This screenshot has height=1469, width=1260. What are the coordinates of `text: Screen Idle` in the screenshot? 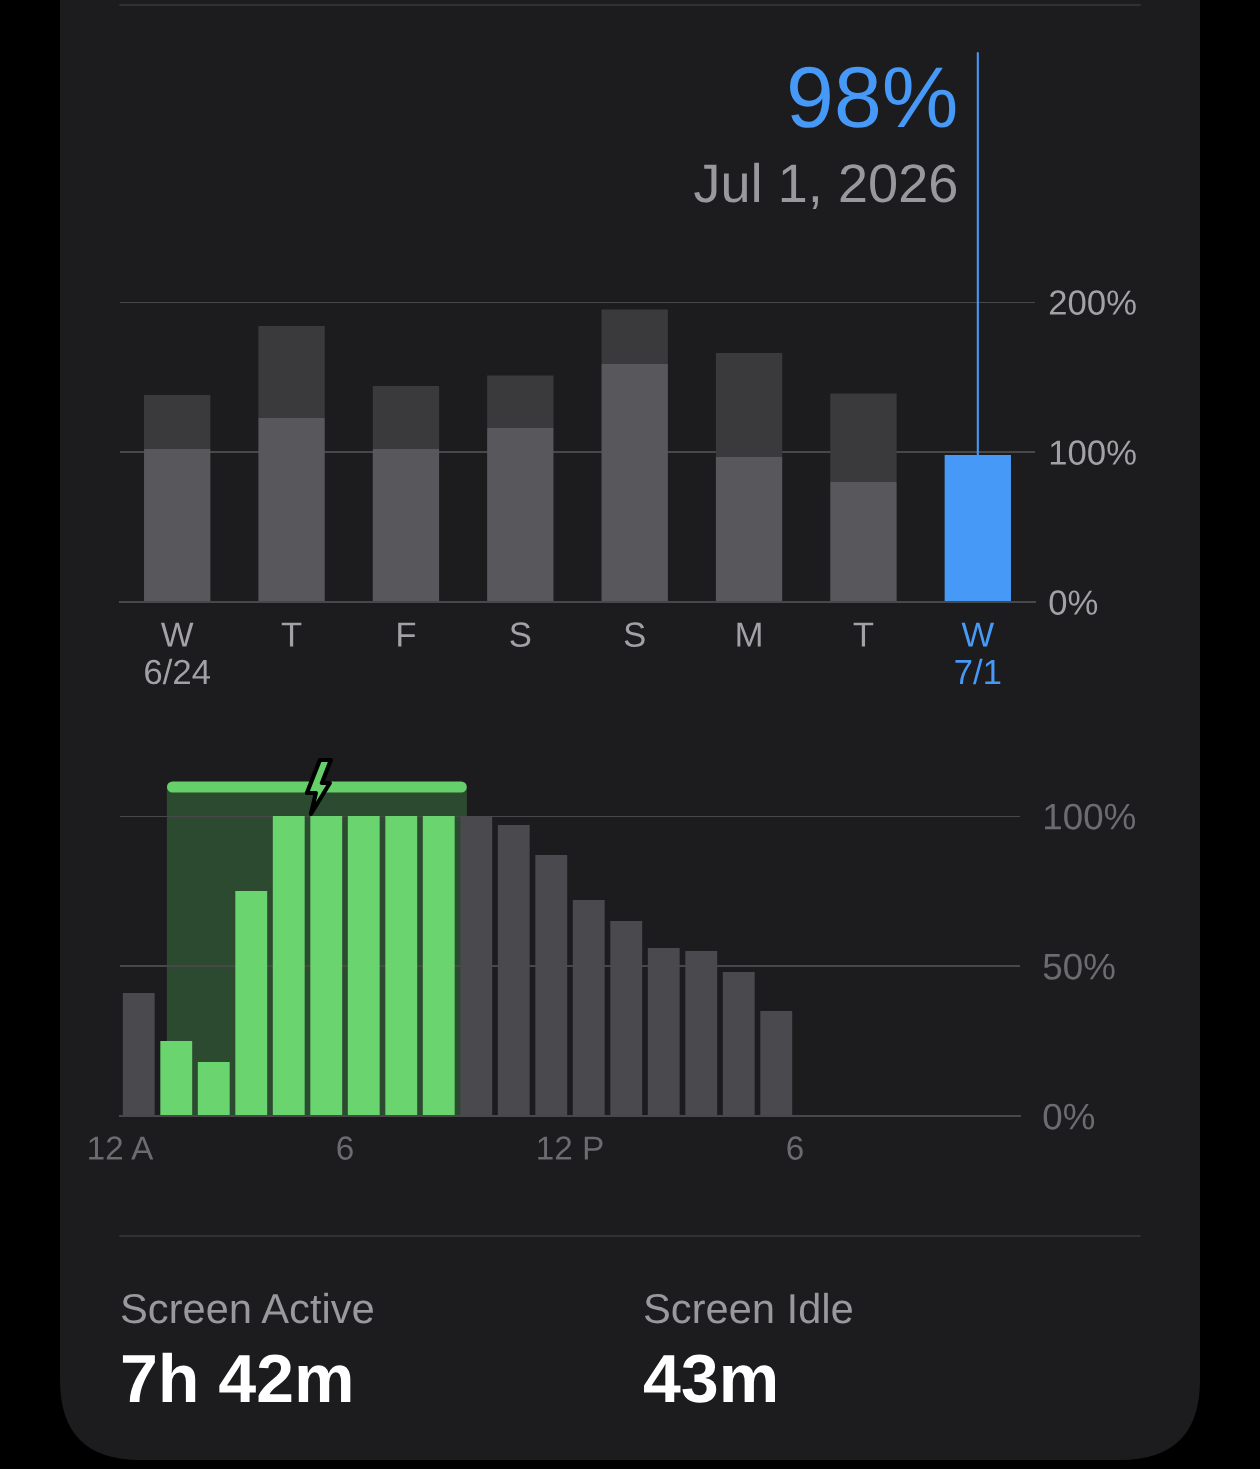 It's located at (748, 1308).